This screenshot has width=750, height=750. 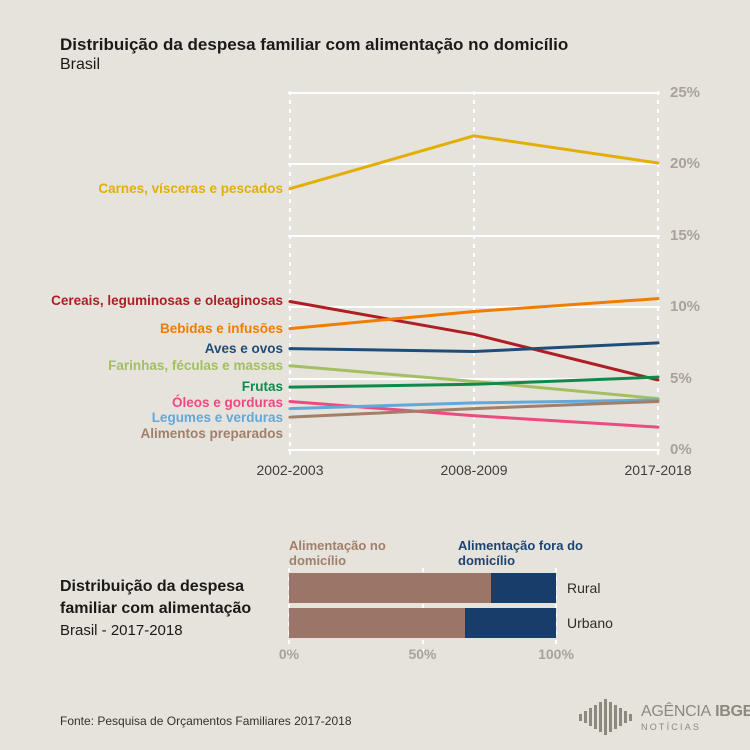 What do you see at coordinates (658, 470) in the screenshot?
I see `x-axis-tick-label: 2017-2018` at bounding box center [658, 470].